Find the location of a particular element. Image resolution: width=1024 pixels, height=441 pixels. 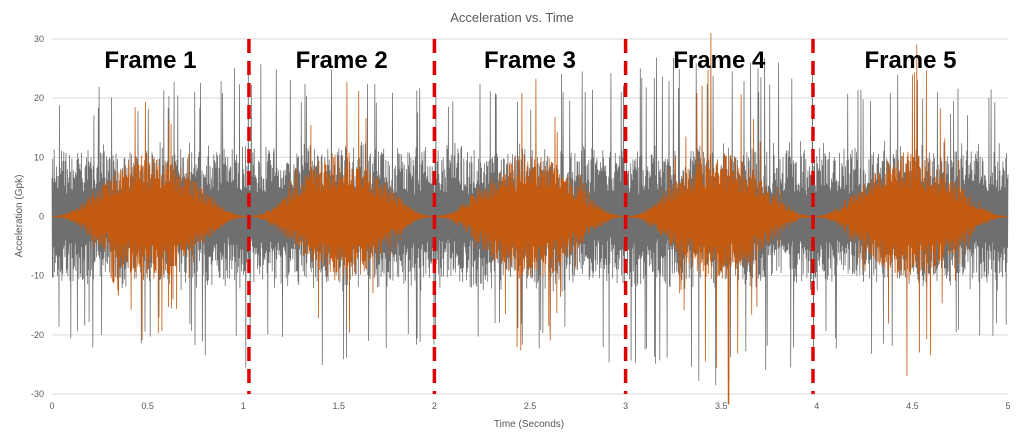

x-tick-label: 3 is located at coordinates (625, 406).